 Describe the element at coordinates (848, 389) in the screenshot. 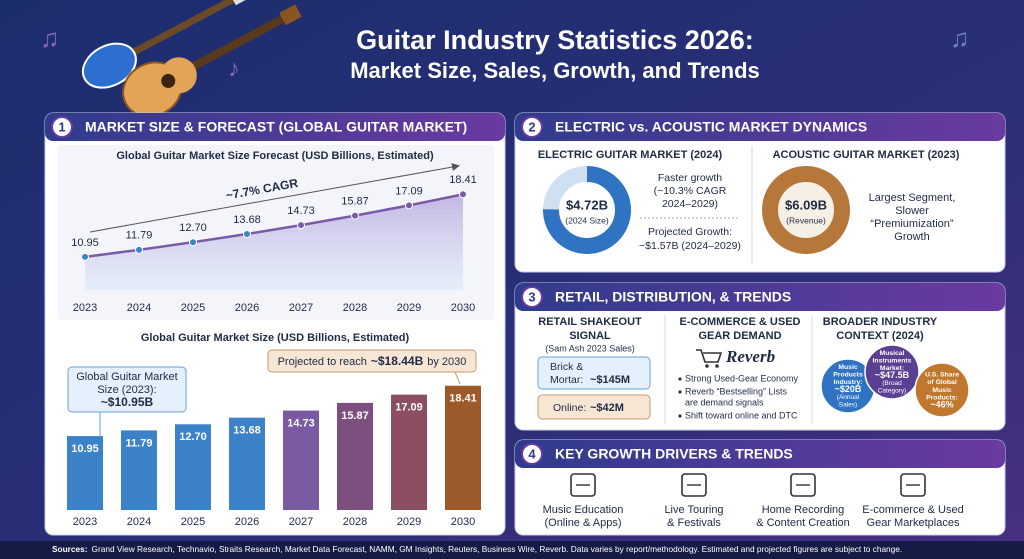

I see `circle-value: ~$20B` at that location.